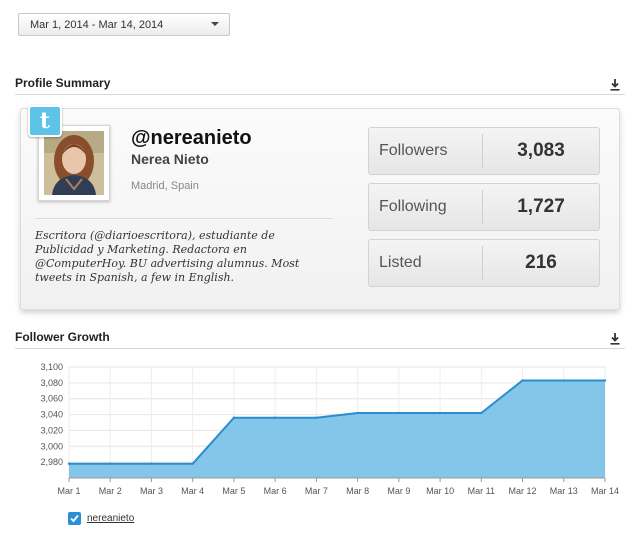 The height and width of the screenshot is (547, 640). Describe the element at coordinates (481, 491) in the screenshot. I see `x-tick-label: Mar 11` at that location.